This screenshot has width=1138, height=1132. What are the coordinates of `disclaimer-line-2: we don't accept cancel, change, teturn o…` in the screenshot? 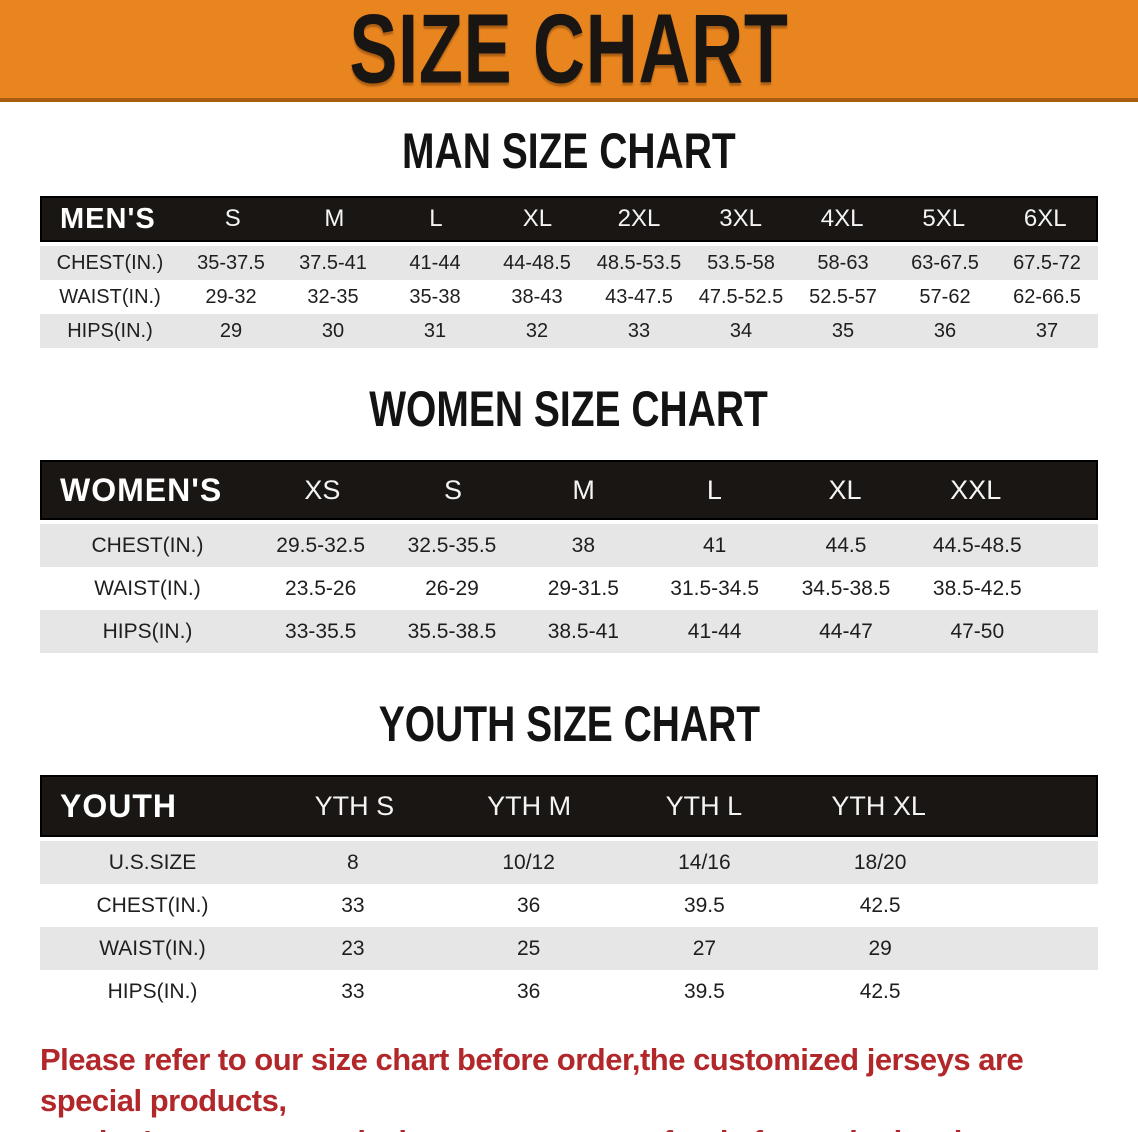 It's located at (569, 1126).